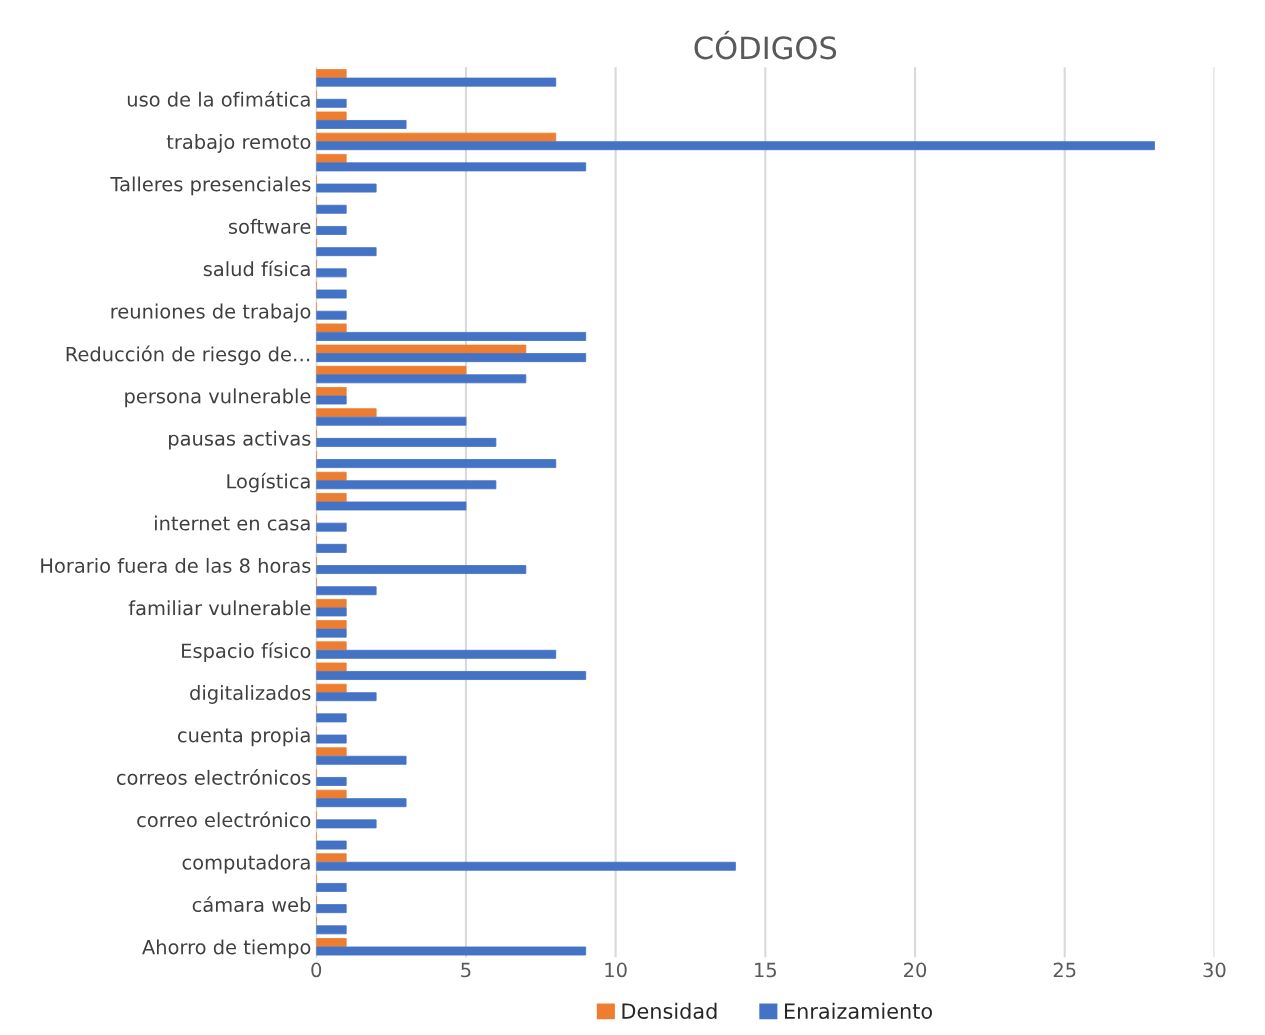  I want to click on x-tick-label: 10, so click(616, 970).